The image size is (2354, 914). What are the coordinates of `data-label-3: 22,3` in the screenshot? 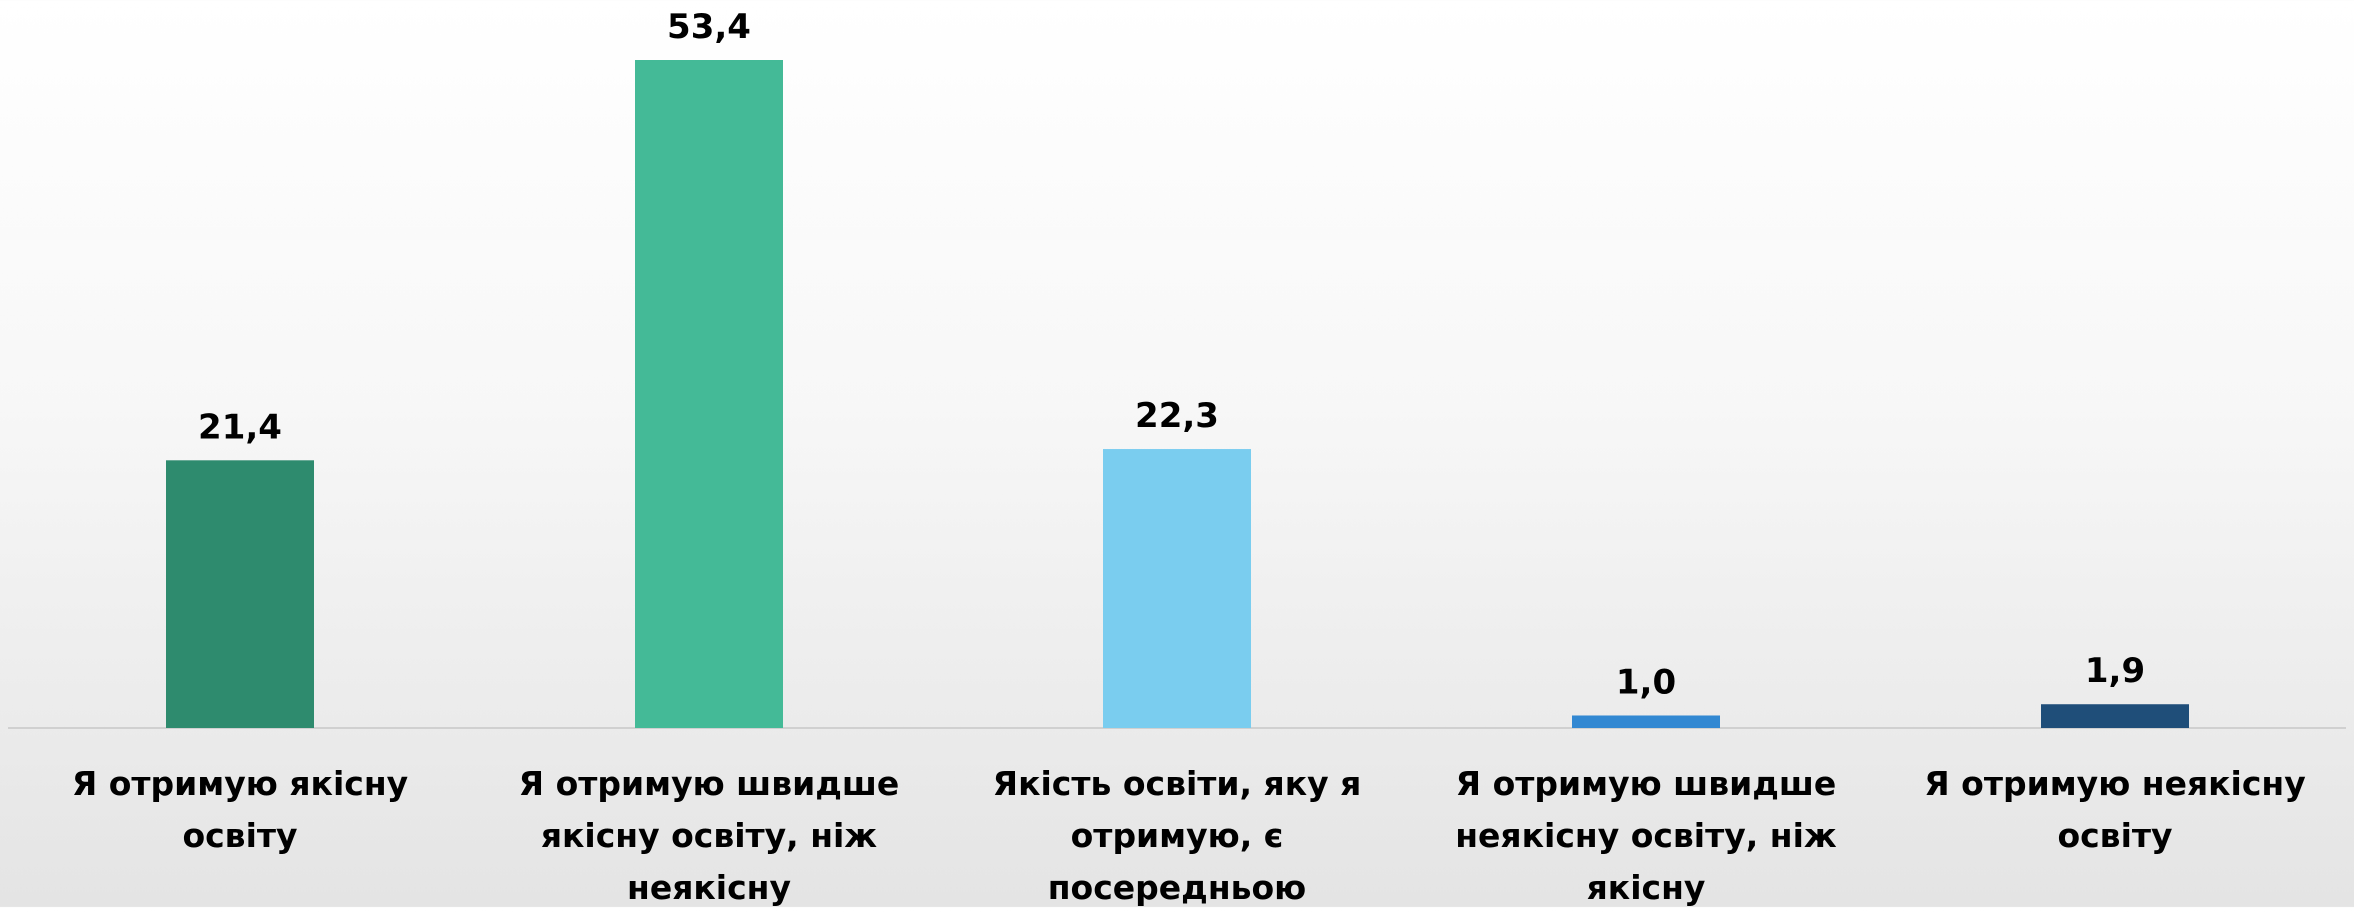 It's located at (1177, 416).